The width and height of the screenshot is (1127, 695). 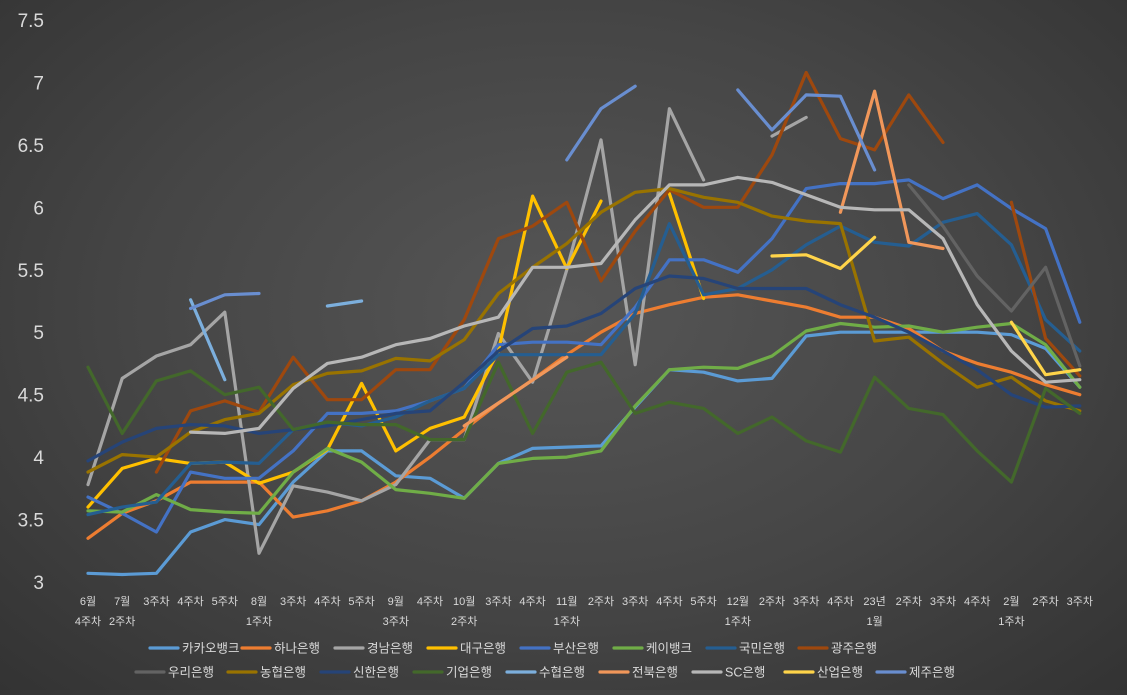 I want to click on legend-label: 기업은행, so click(x=469, y=672).